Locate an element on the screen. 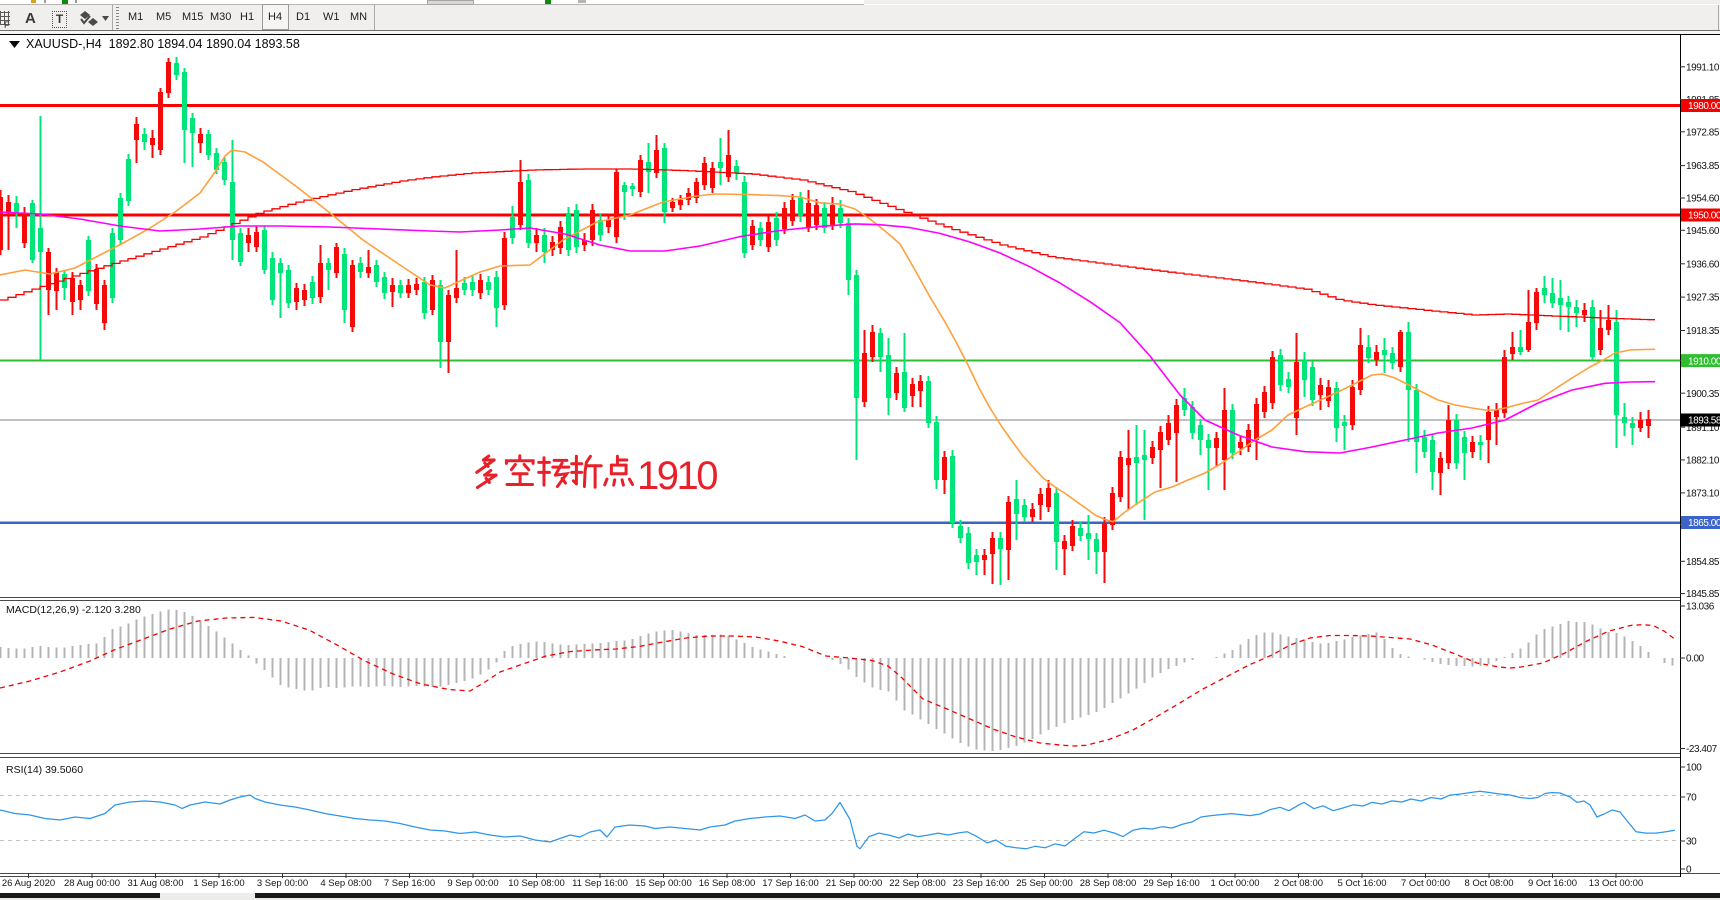  svg-text: 1927.35 is located at coordinates (1703, 298).